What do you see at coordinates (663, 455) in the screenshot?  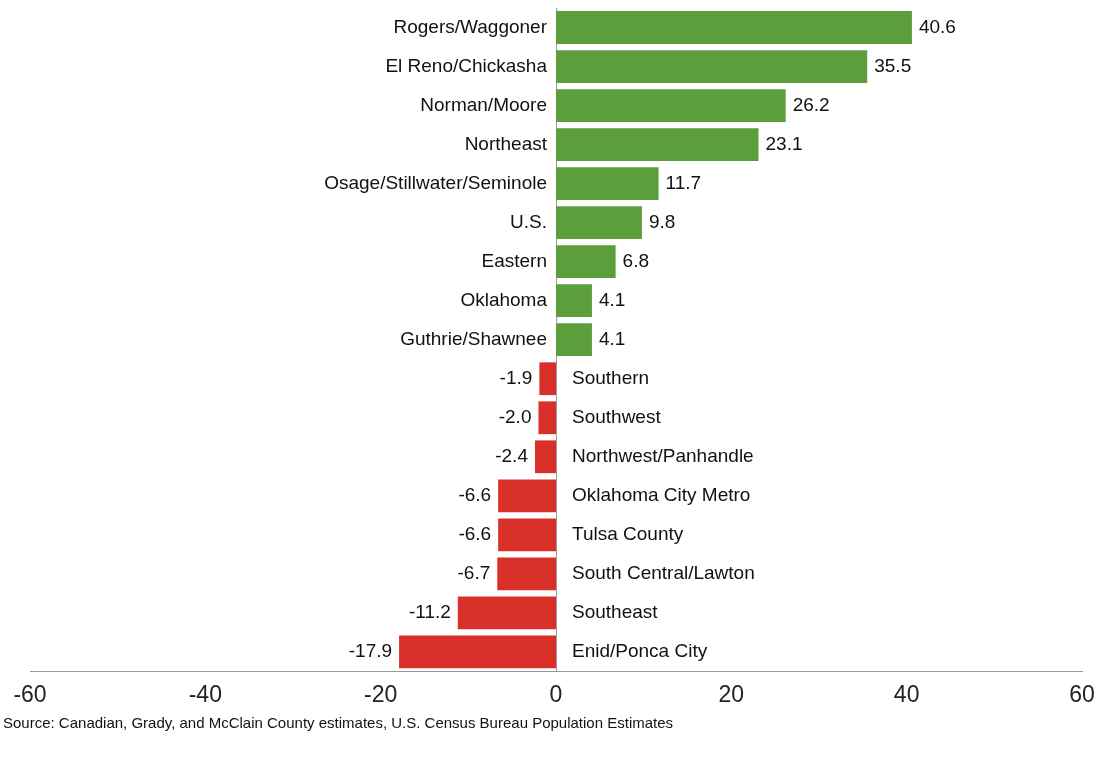 I see `y-tick-label: Northwest/Panhandle` at bounding box center [663, 455].